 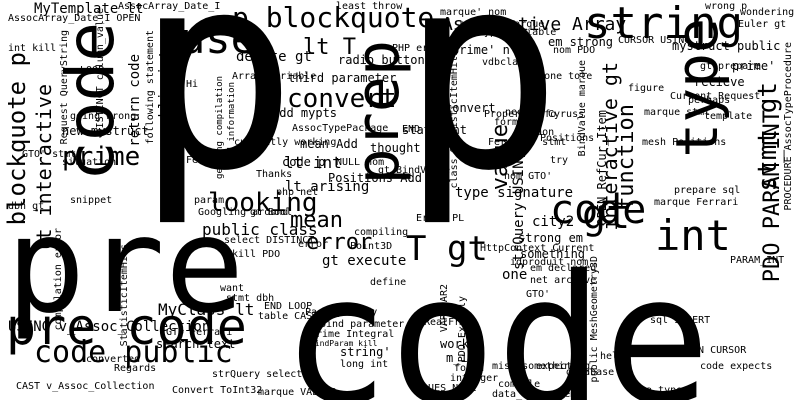 I want to click on word: em declared, so click(x=563, y=268).